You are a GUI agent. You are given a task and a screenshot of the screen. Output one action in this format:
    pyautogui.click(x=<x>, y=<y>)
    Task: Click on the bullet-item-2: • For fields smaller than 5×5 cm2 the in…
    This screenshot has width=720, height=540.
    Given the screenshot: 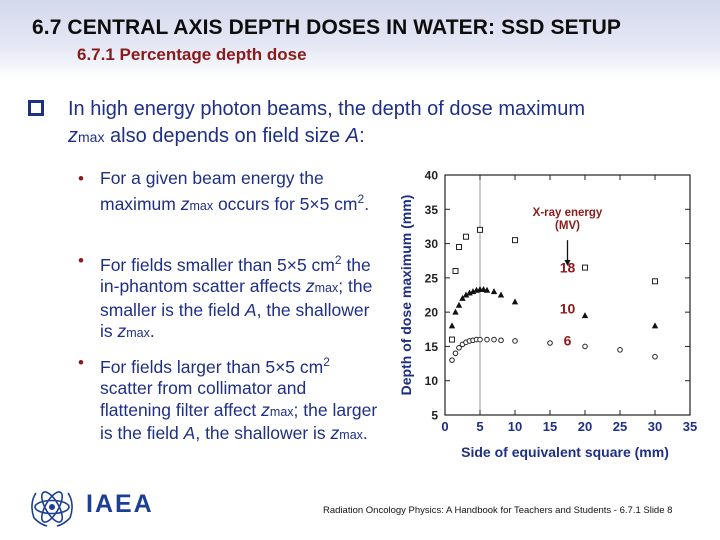 What is the action you would take?
    pyautogui.click(x=228, y=297)
    